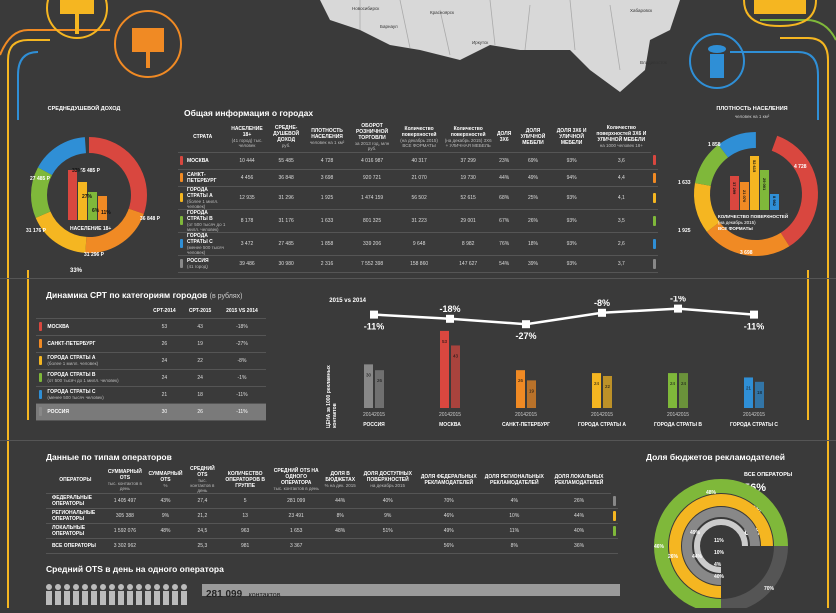  I want to click on table-cell: 158 860, so click(419, 264).